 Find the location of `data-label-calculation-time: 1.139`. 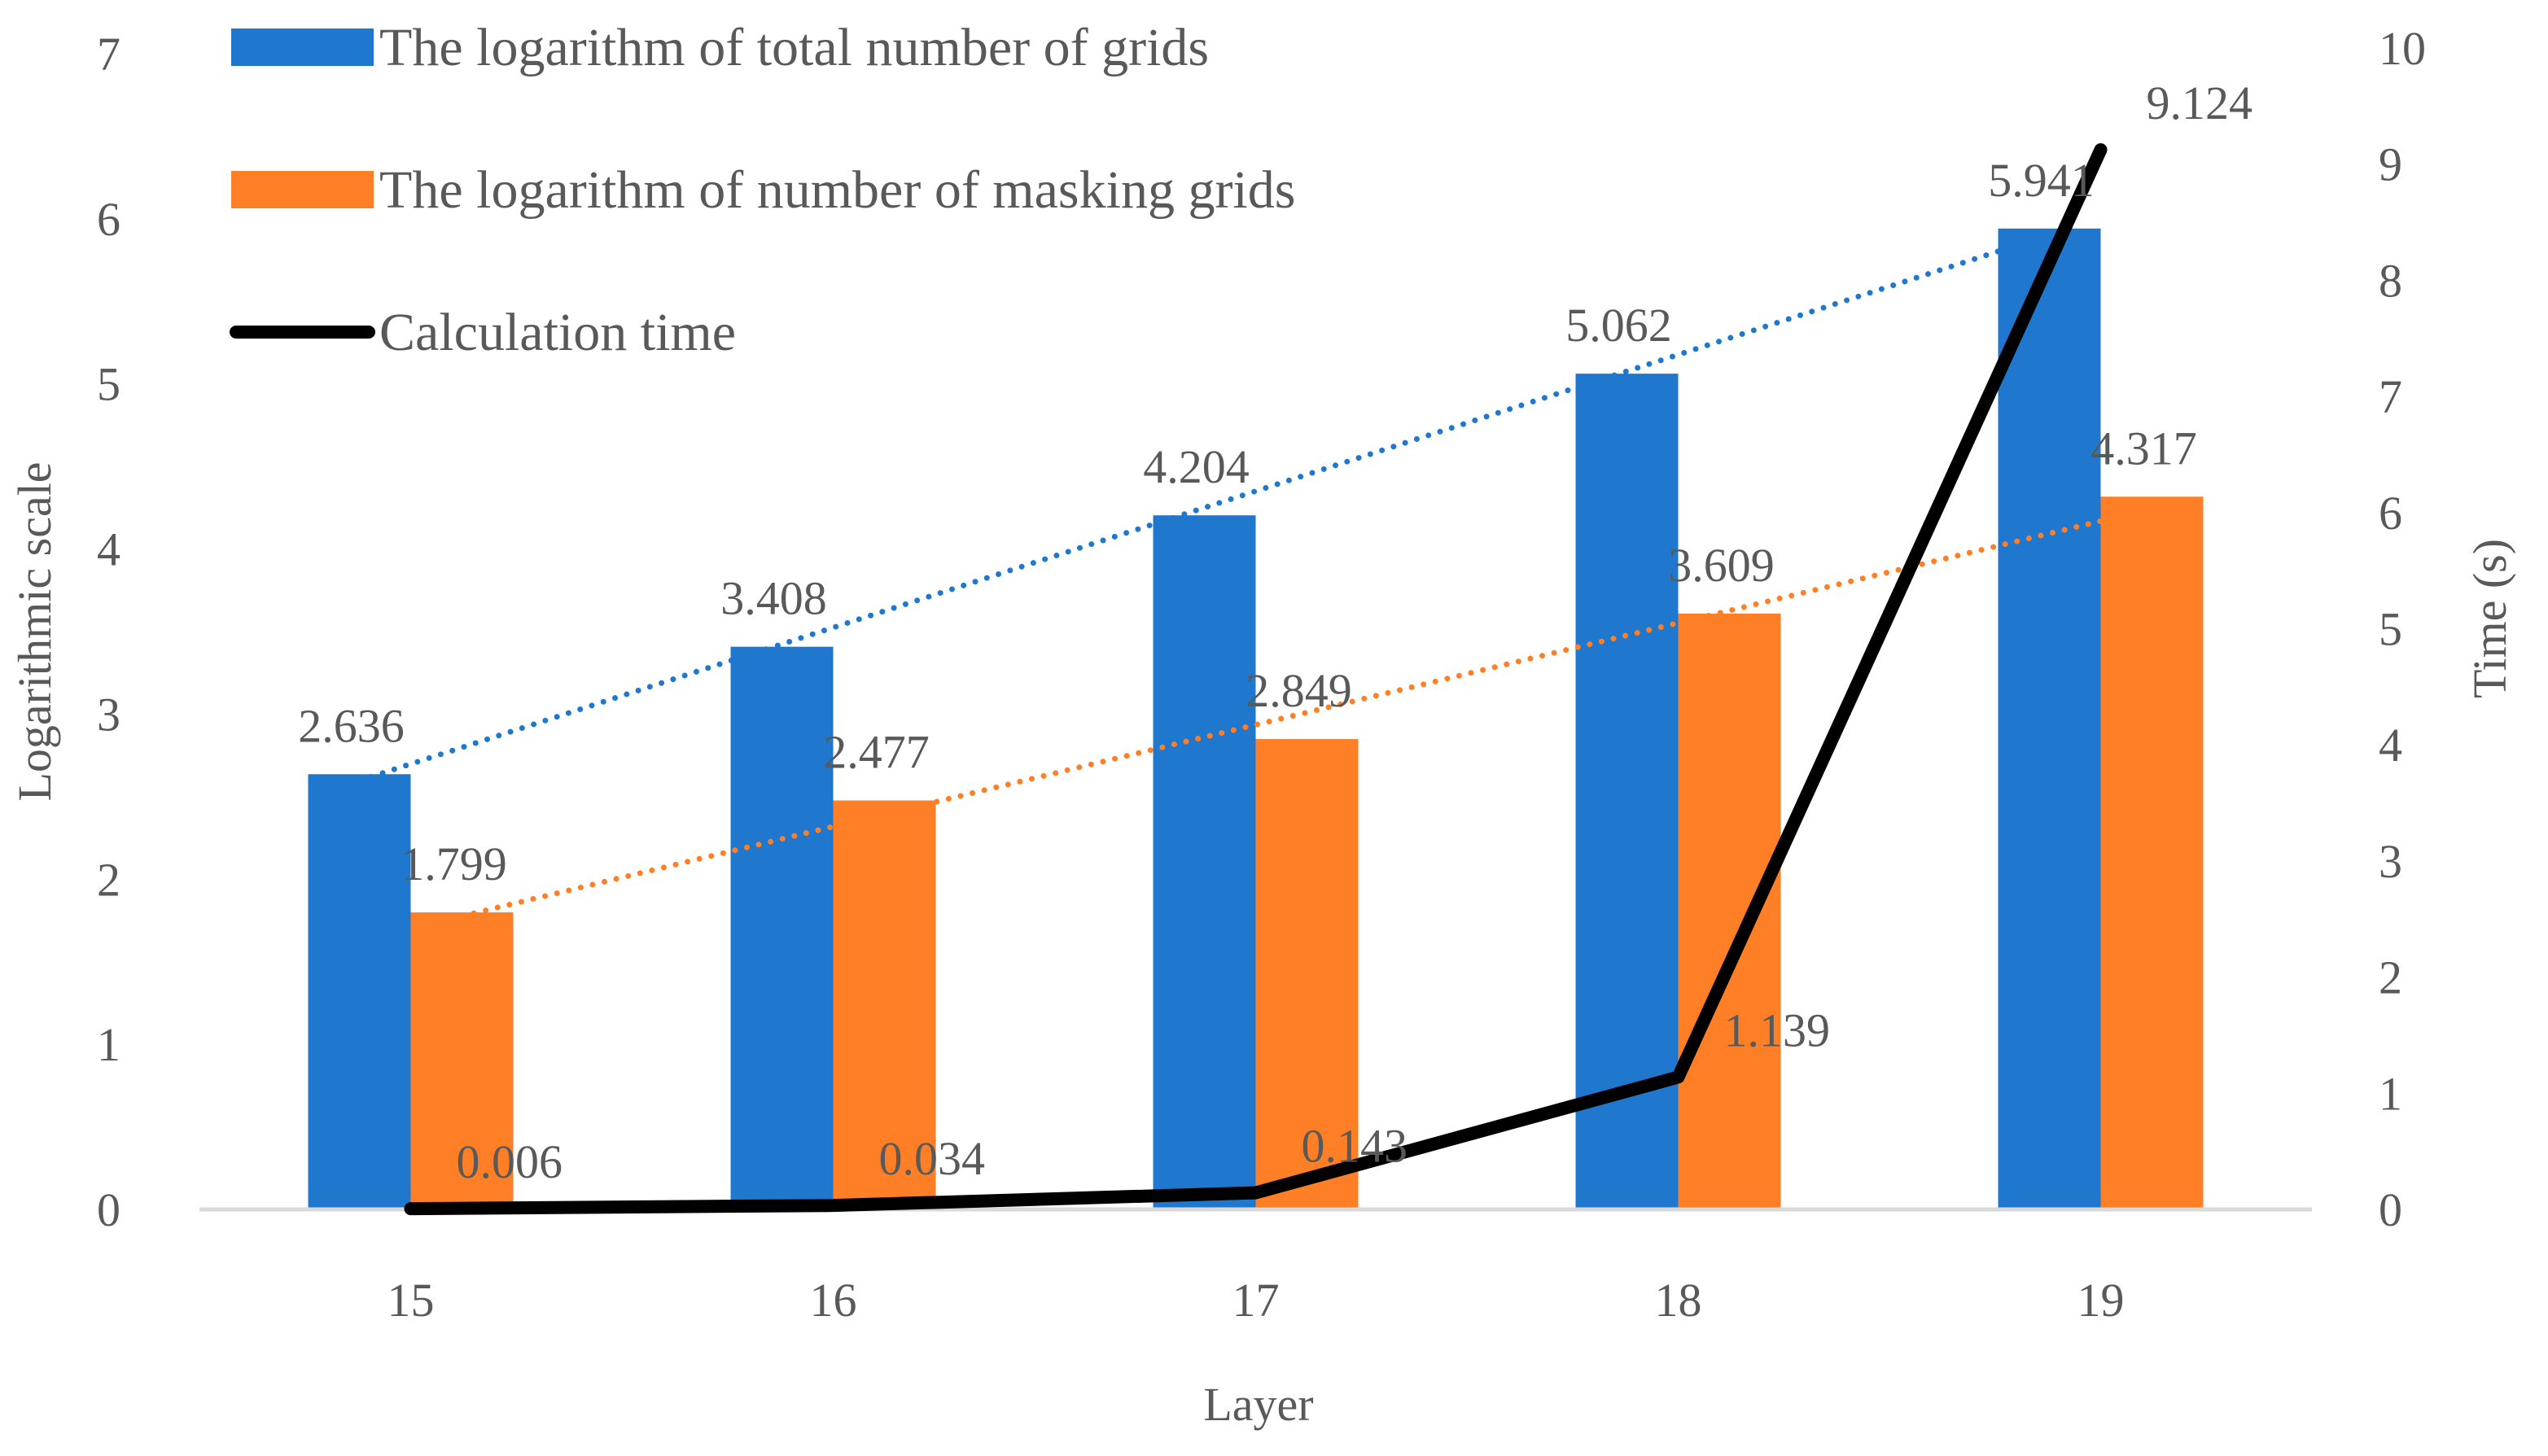

data-label-calculation-time: 1.139 is located at coordinates (1777, 1029).